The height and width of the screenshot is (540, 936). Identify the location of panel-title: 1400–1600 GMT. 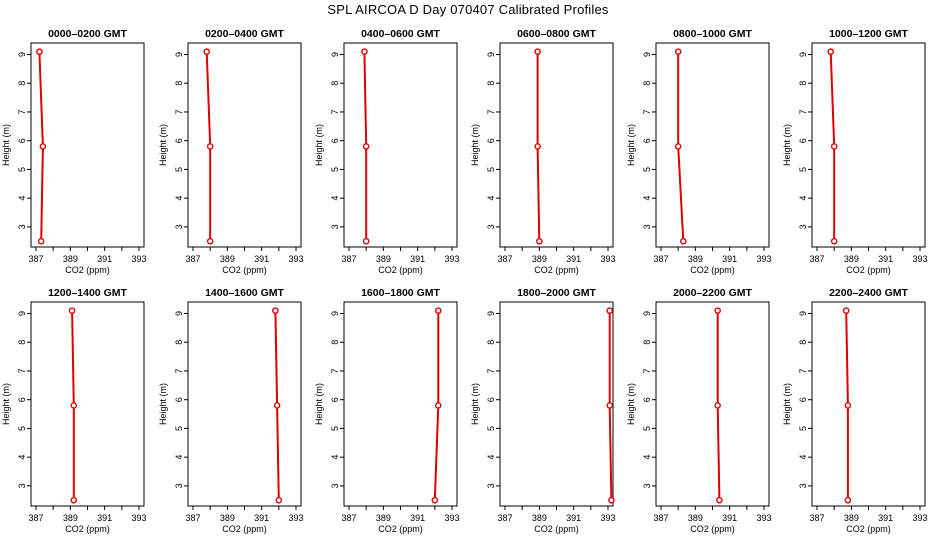
(244, 293).